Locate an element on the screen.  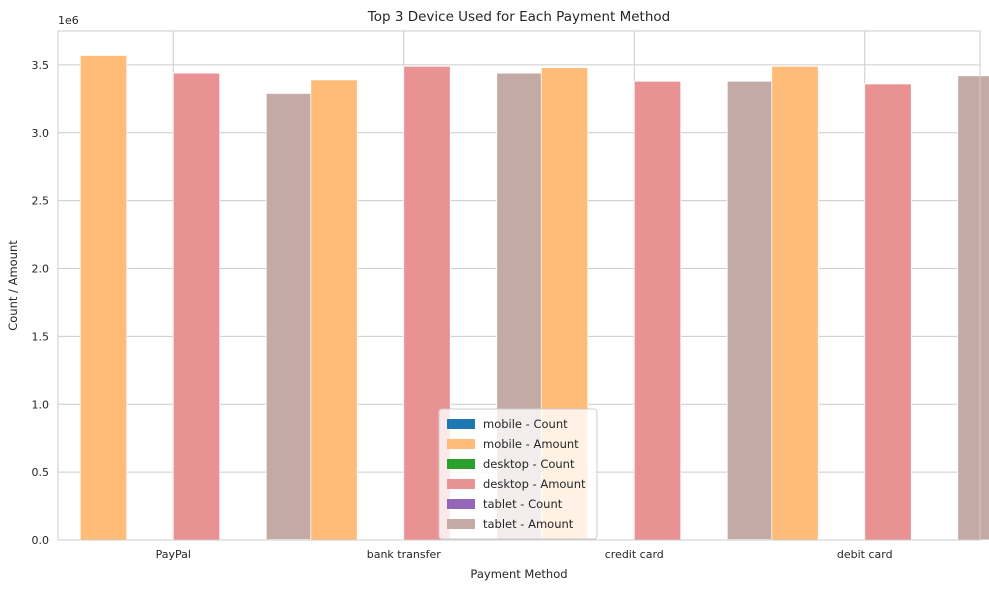
legend-label: tablet - Count is located at coordinates (523, 504).